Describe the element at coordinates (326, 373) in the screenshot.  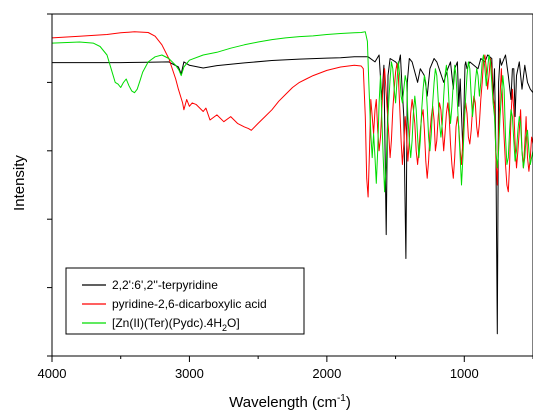
I see `x-tick-label: 2000` at that location.